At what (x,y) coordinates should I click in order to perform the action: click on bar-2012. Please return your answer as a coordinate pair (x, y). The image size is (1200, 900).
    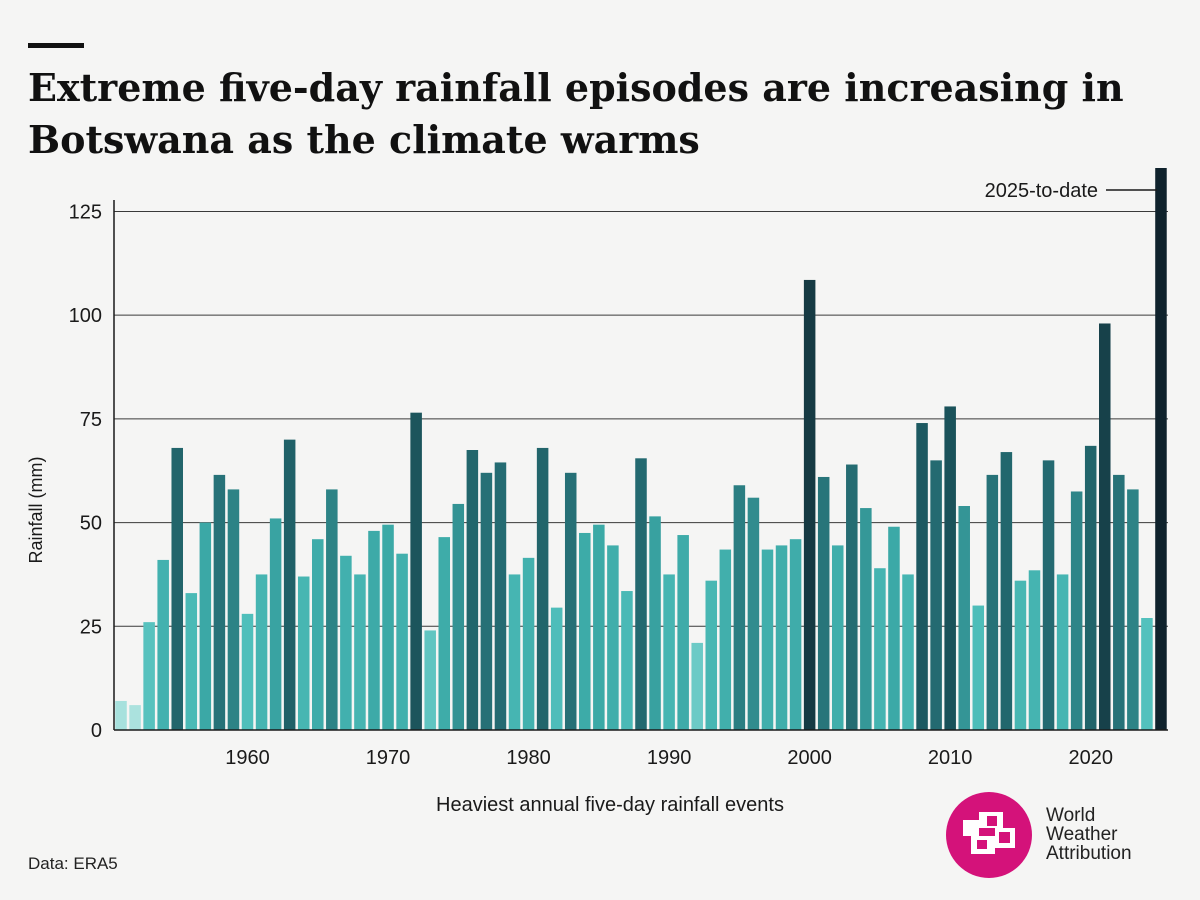
    Looking at the image, I should click on (978, 667).